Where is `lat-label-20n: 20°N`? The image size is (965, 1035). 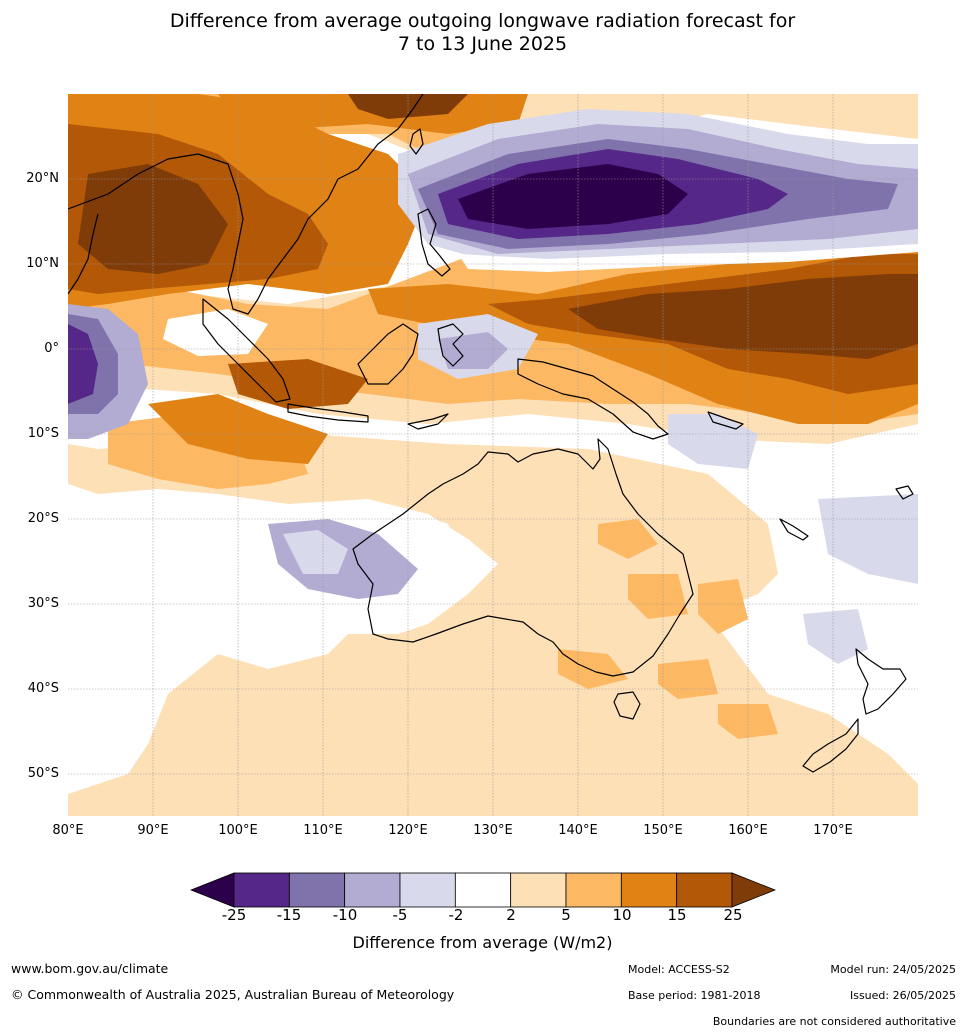
lat-label-20n: 20°N is located at coordinates (42, 178).